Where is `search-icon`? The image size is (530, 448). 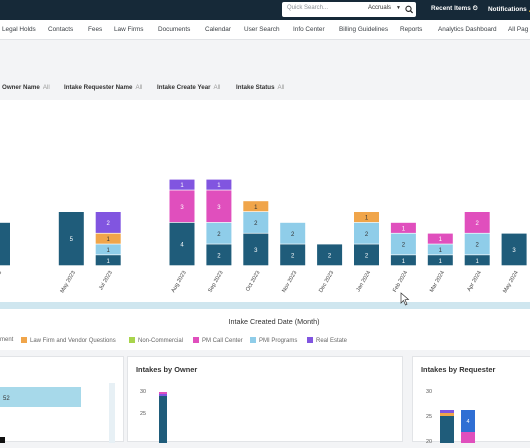 search-icon is located at coordinates (409, 9).